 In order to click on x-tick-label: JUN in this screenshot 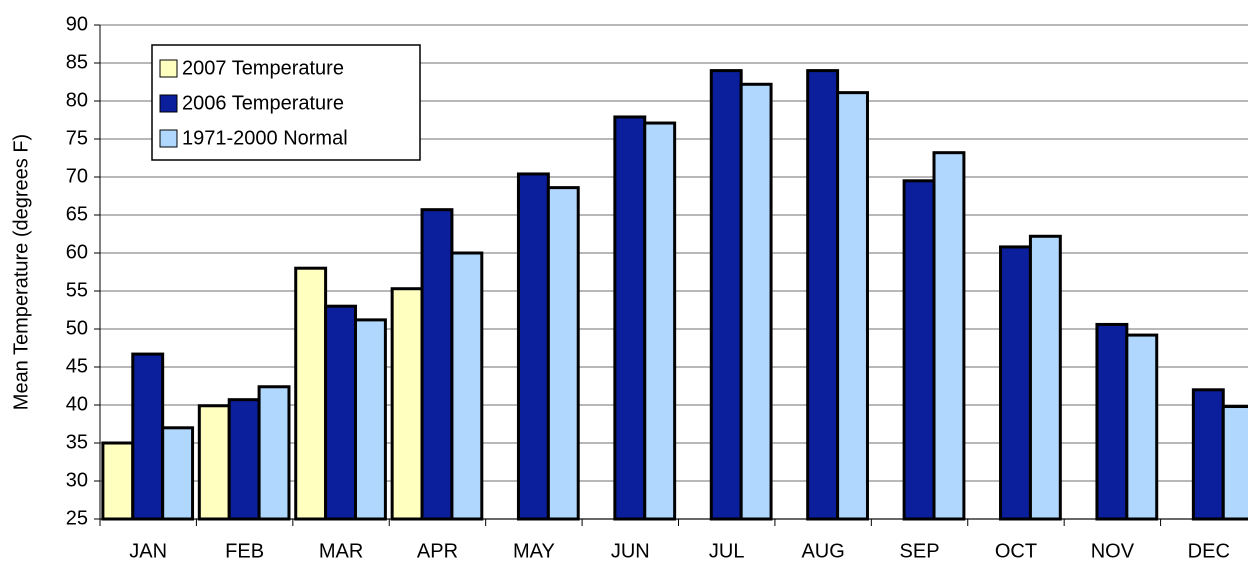, I will do `click(630, 551)`.